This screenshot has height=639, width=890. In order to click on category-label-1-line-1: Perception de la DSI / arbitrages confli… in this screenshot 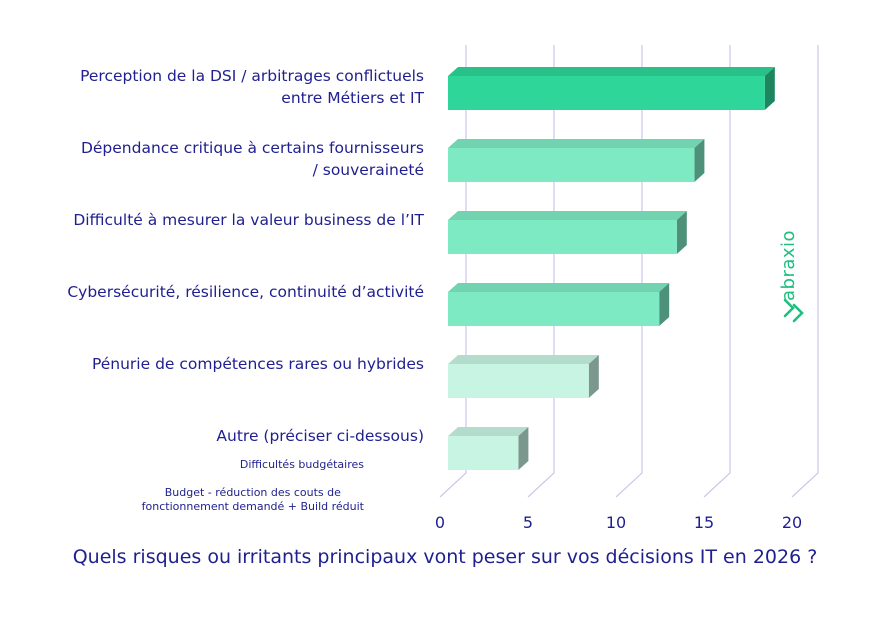, I will do `click(252, 76)`.